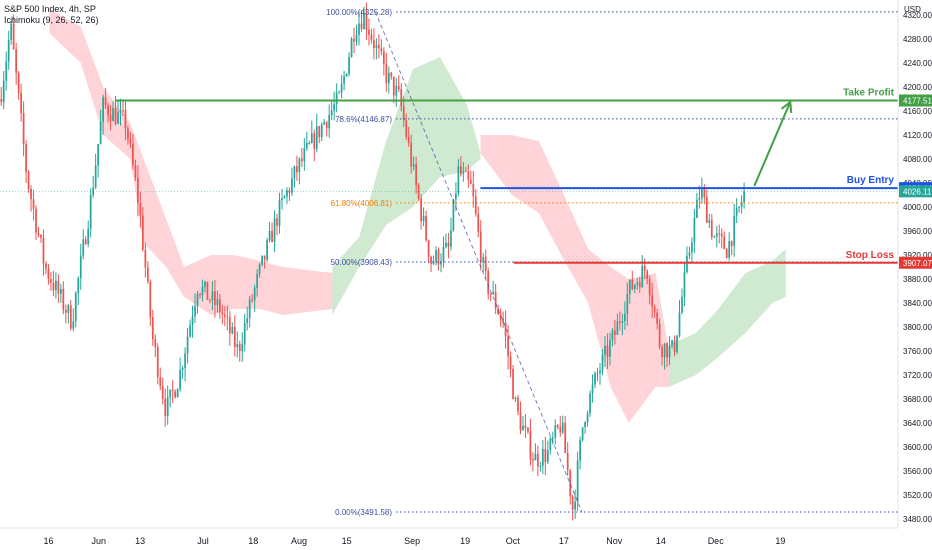 This screenshot has width=932, height=550. Describe the element at coordinates (299, 541) in the screenshot. I see `x-tick-label: Aug` at that location.